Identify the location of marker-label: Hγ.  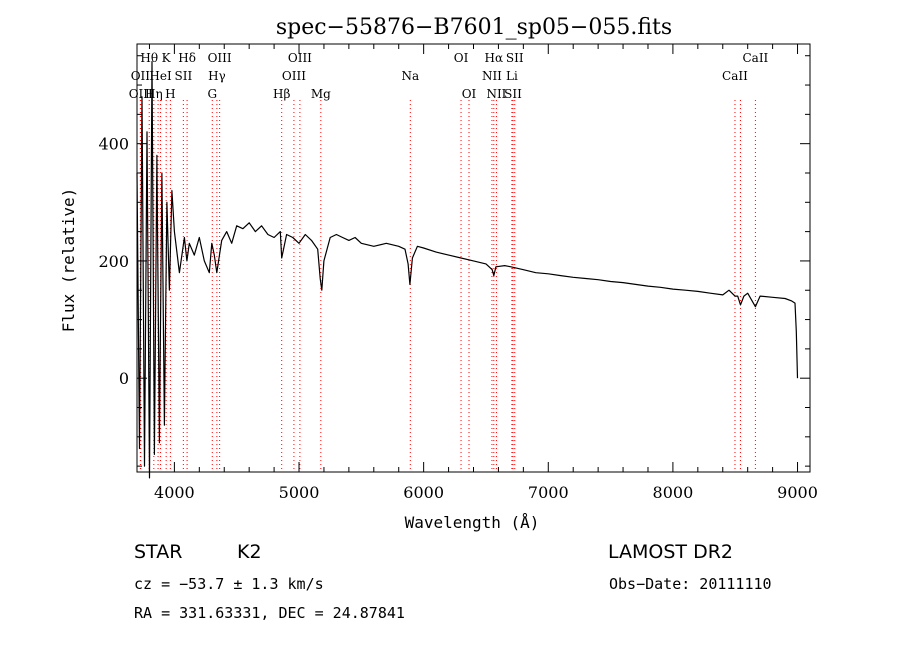
(217, 76).